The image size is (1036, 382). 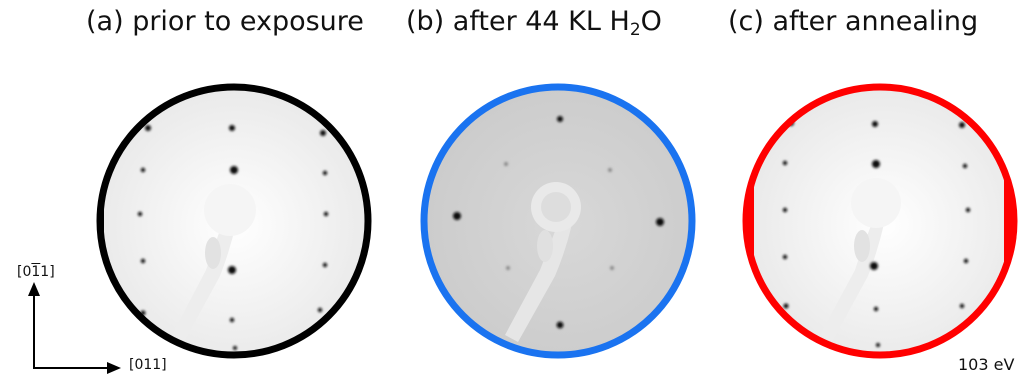 What do you see at coordinates (36, 272) in the screenshot?
I see `axis-label-vertical: [011]` at bounding box center [36, 272].